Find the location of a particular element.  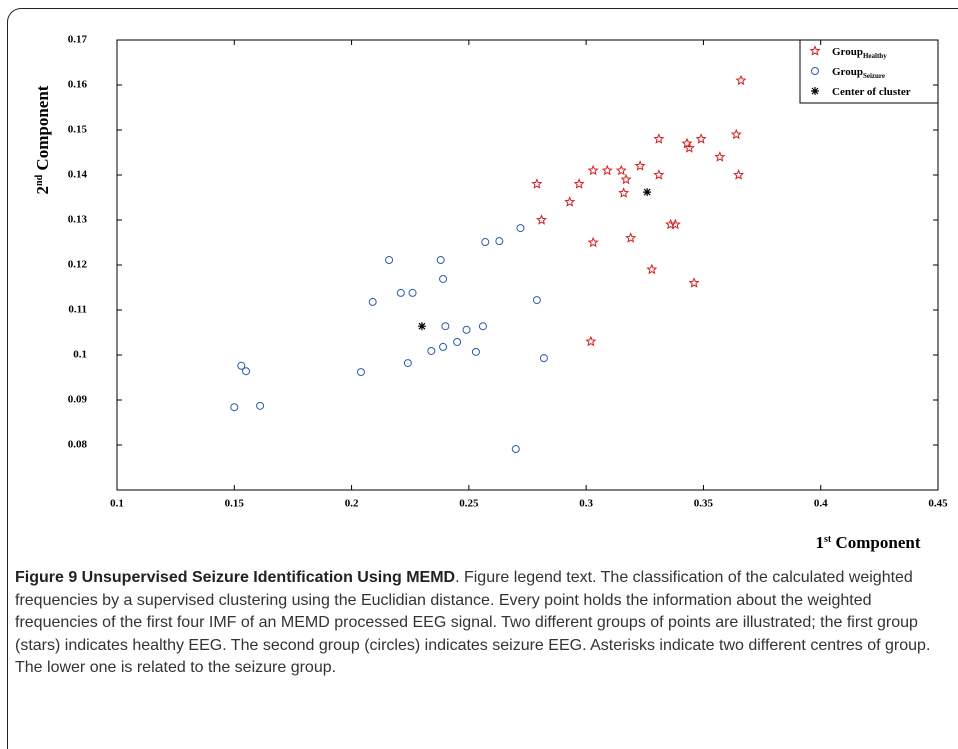

y-tick-label: 0.14 is located at coordinates (78, 175).